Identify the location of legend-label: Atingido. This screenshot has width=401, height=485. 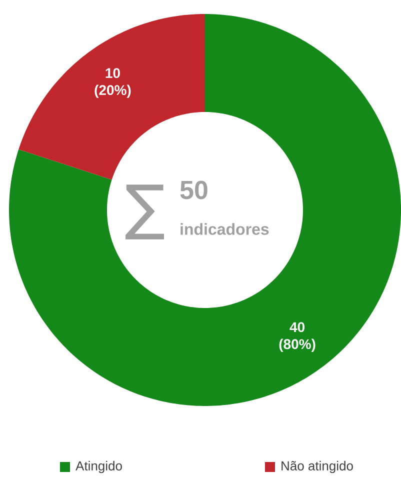
(99, 467).